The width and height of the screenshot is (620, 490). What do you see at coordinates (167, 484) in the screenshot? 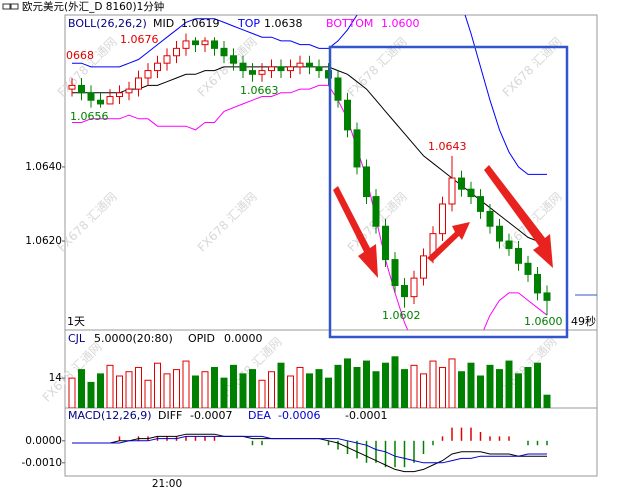
I see `x-tick-label: 21:00` at bounding box center [167, 484].